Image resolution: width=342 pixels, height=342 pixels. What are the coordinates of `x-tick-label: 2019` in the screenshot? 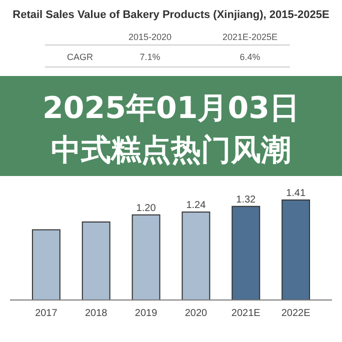 It's located at (146, 313).